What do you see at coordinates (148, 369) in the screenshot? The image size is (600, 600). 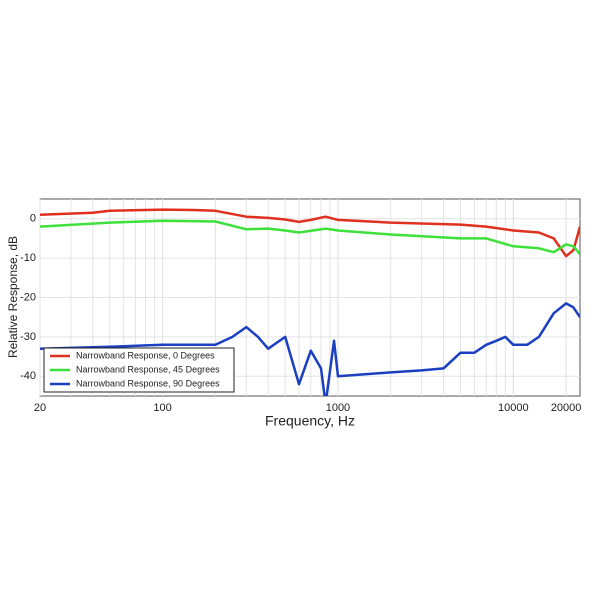 I see `legend-label: Narrowband Response, 45 Degrees` at bounding box center [148, 369].